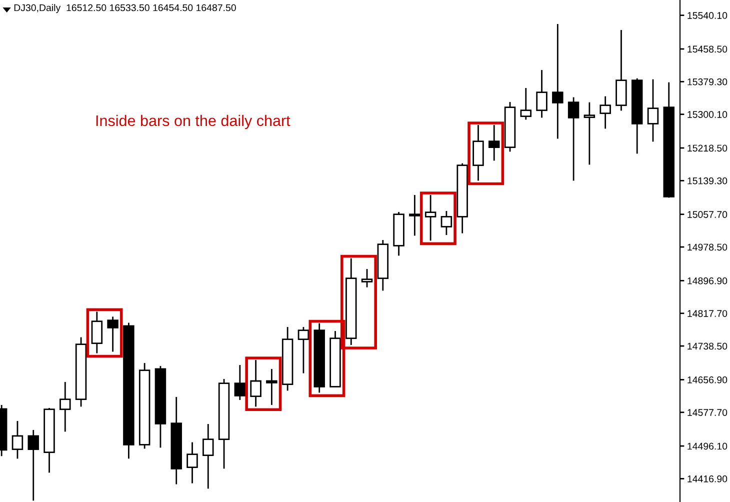 The height and width of the screenshot is (502, 730). What do you see at coordinates (708, 180) in the screenshot?
I see `y-tick-label: 15139.30` at bounding box center [708, 180].